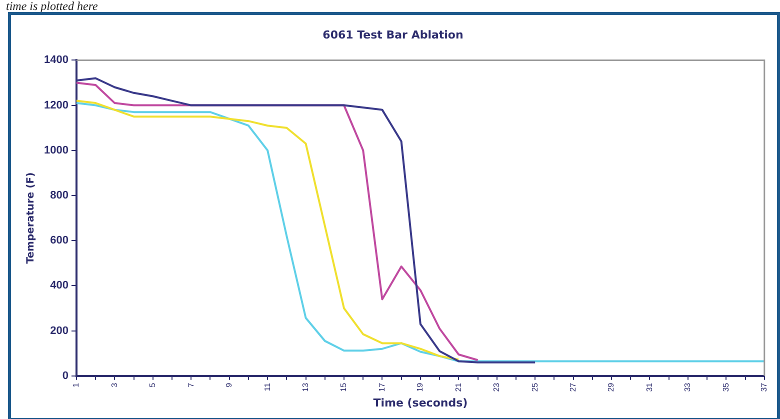  What do you see at coordinates (56, 105) in the screenshot?
I see `y-tick-label: 1200` at bounding box center [56, 105].